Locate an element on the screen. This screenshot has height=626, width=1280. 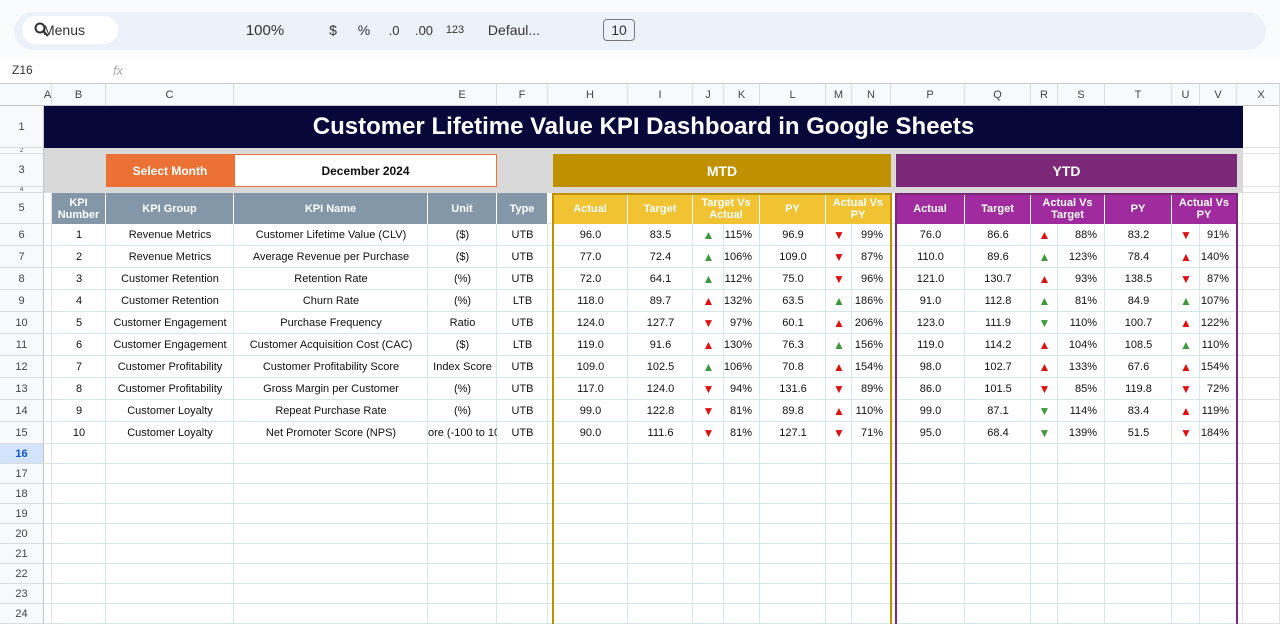
kpi-number: 2 is located at coordinates (79, 257).